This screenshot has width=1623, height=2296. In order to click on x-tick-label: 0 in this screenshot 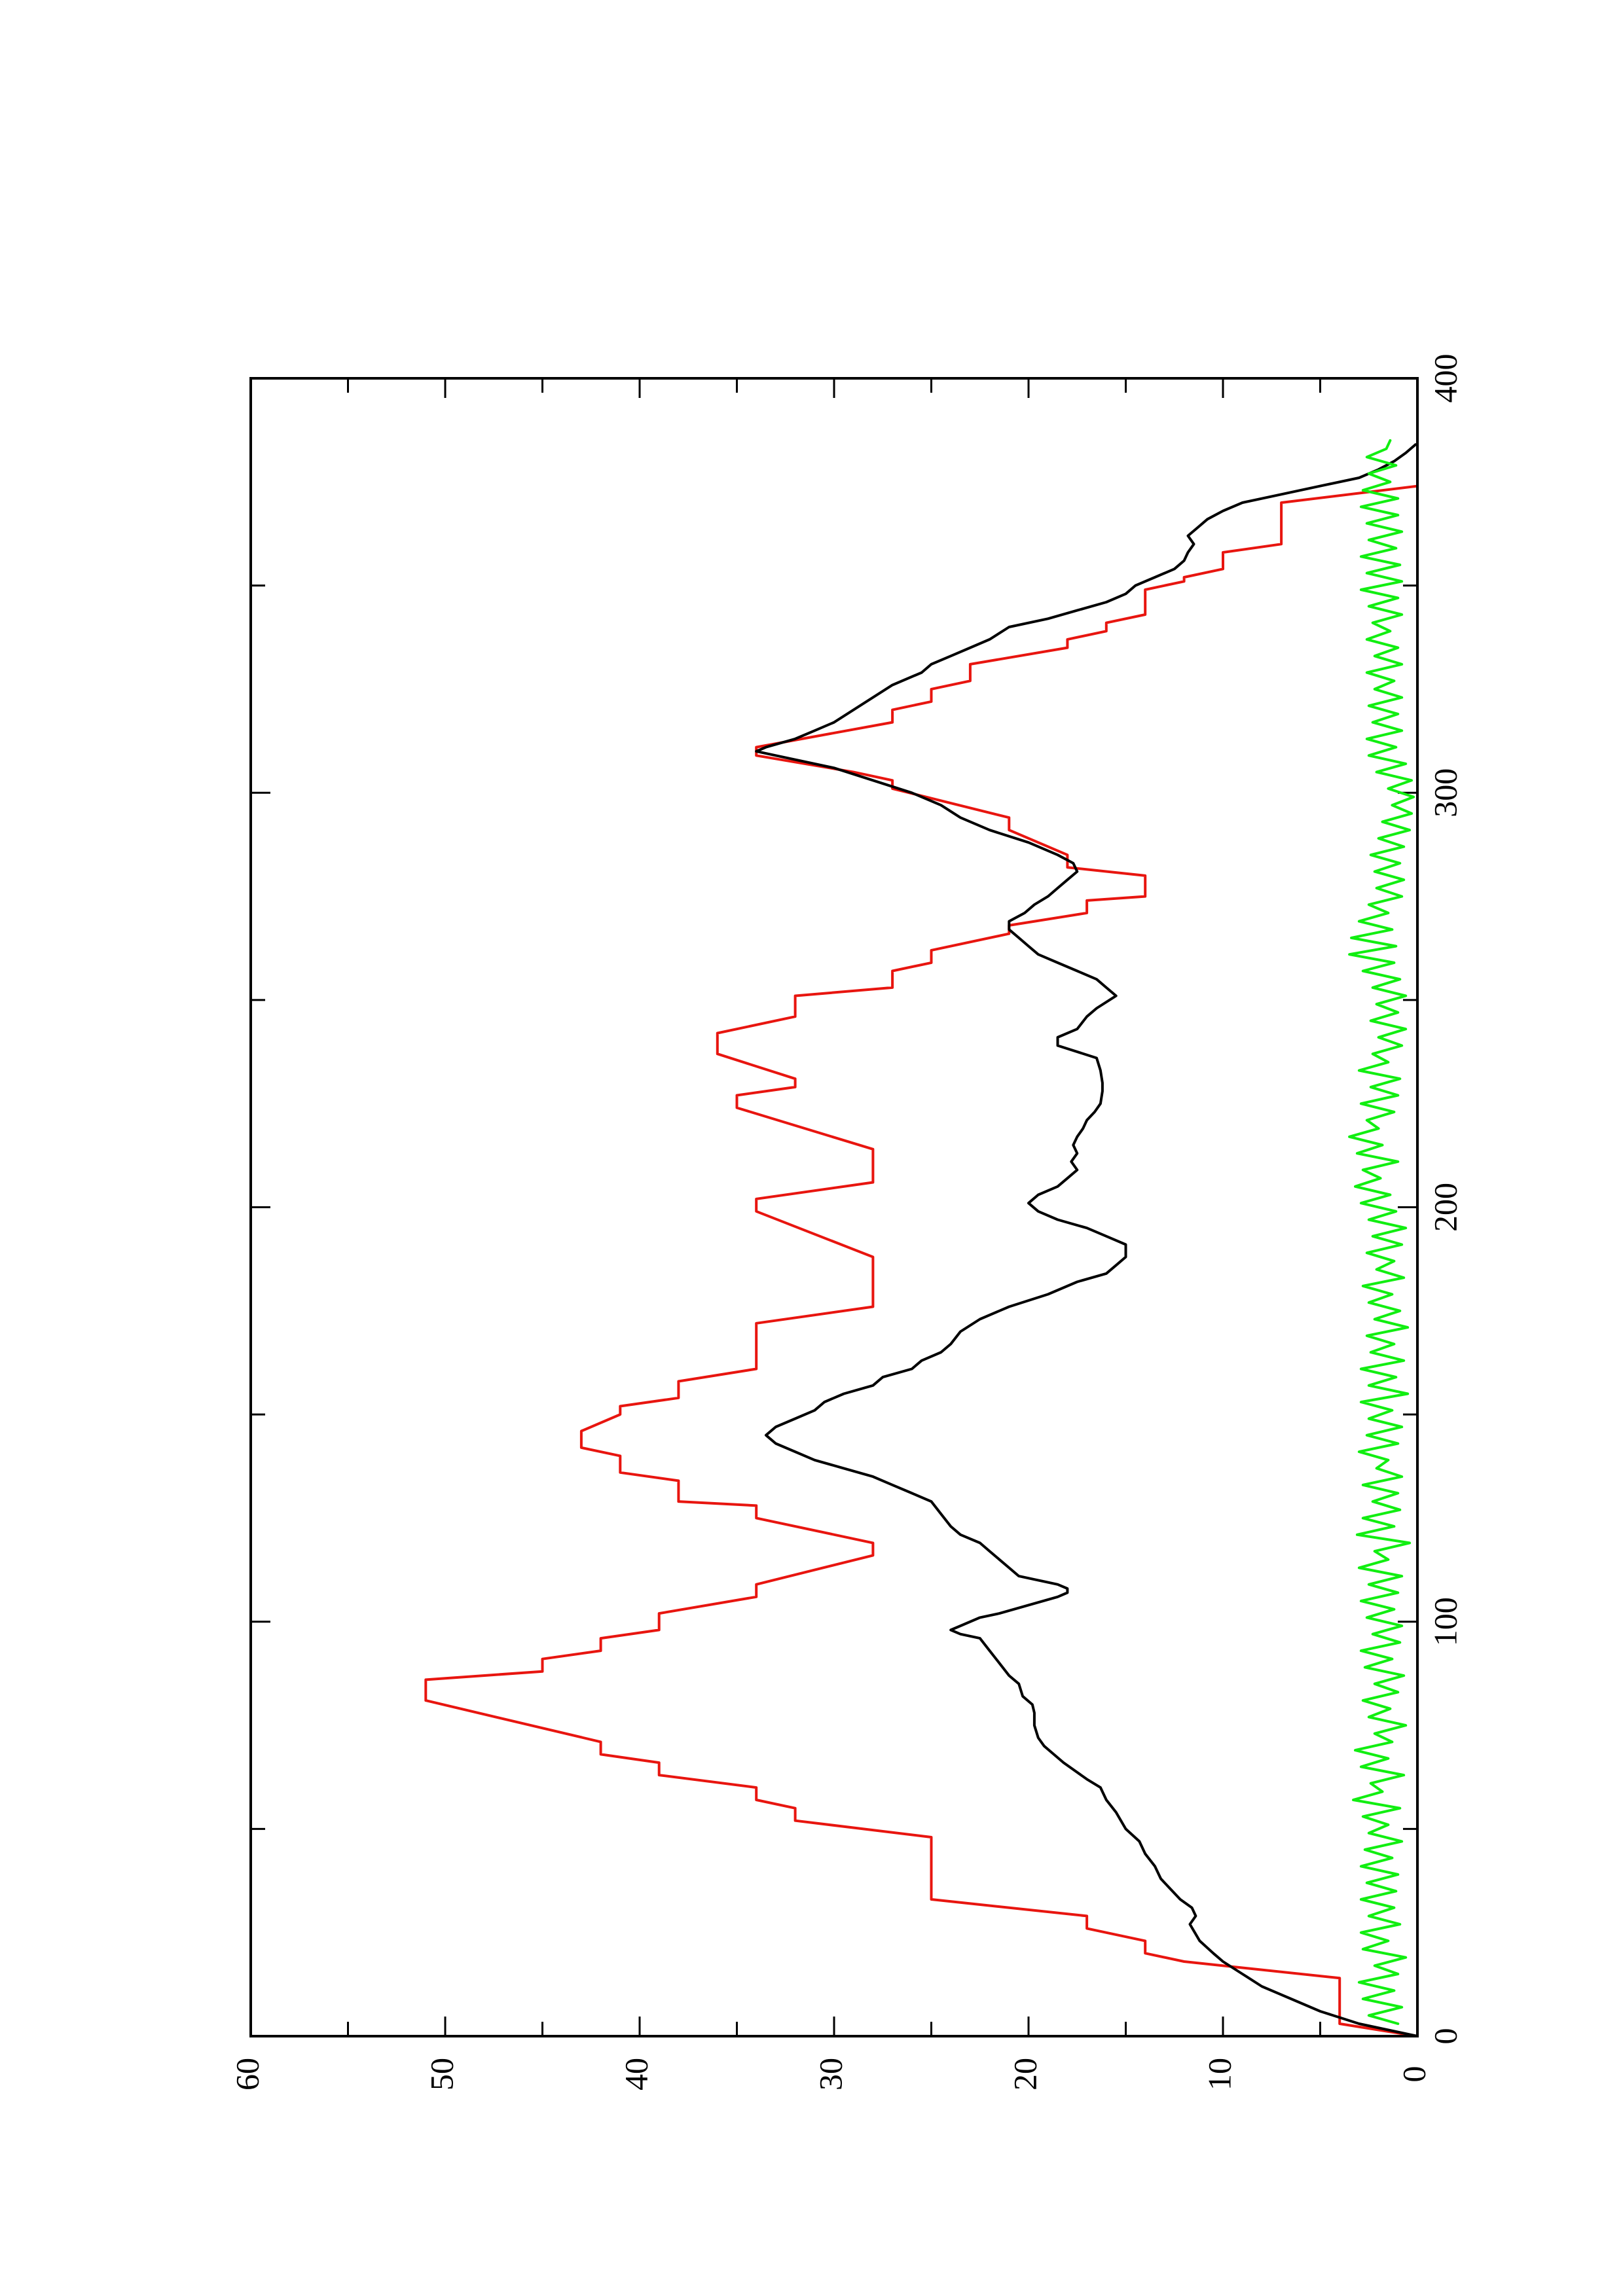, I will do `click(1445, 2036)`.